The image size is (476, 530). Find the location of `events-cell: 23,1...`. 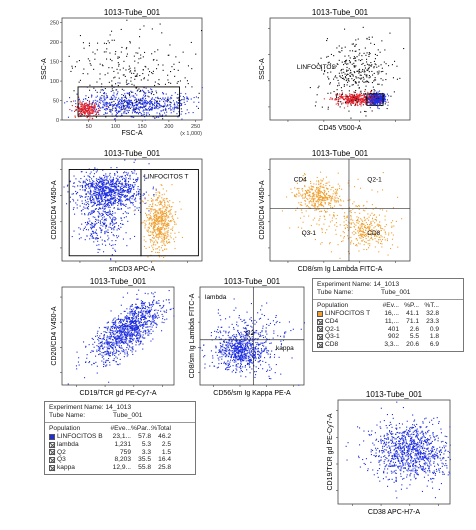

events-cell: 23,1... is located at coordinates (119, 437).